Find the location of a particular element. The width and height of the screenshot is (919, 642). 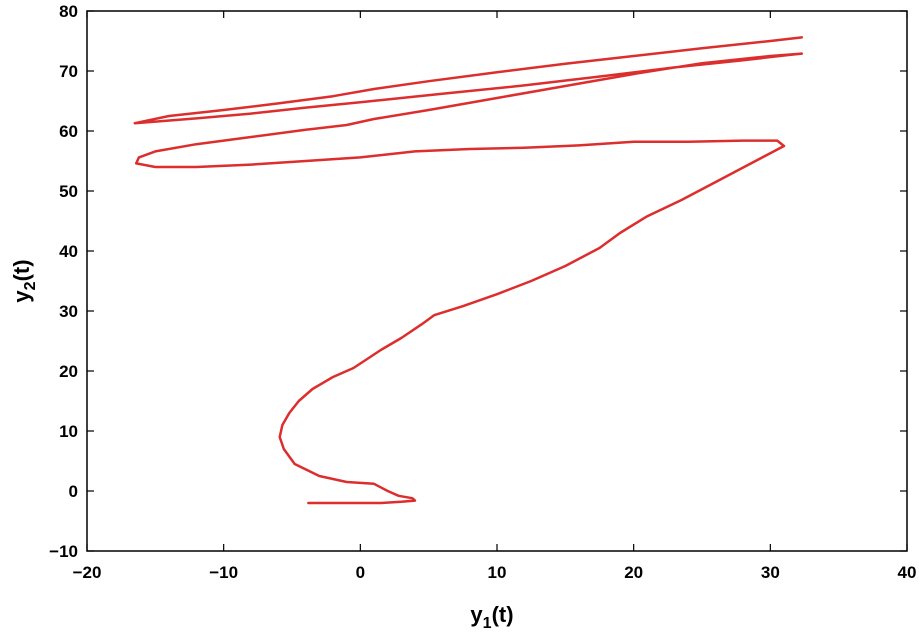

x-axis-title-suffix: (t) is located at coordinates (503, 614).